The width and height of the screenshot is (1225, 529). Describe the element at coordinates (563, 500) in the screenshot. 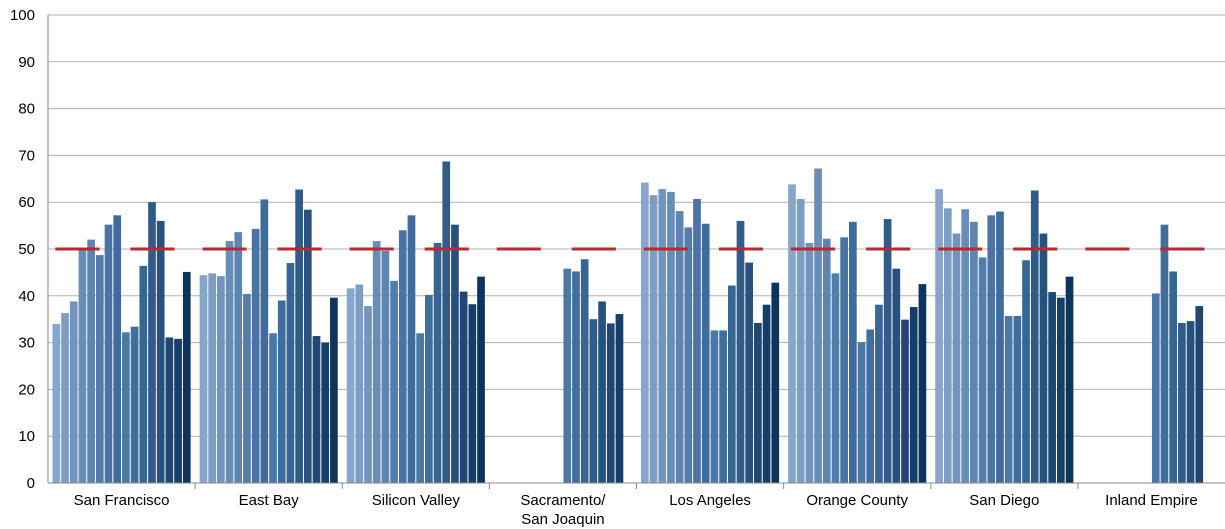

I see `category-label-line: Sacramento/` at that location.